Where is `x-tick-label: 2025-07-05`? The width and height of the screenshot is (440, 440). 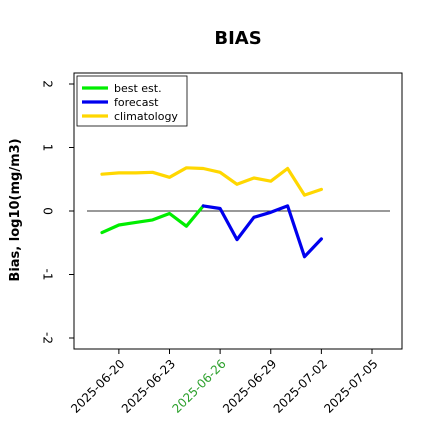
x-tick-label: 2025-07-05 is located at coordinates (350, 386).